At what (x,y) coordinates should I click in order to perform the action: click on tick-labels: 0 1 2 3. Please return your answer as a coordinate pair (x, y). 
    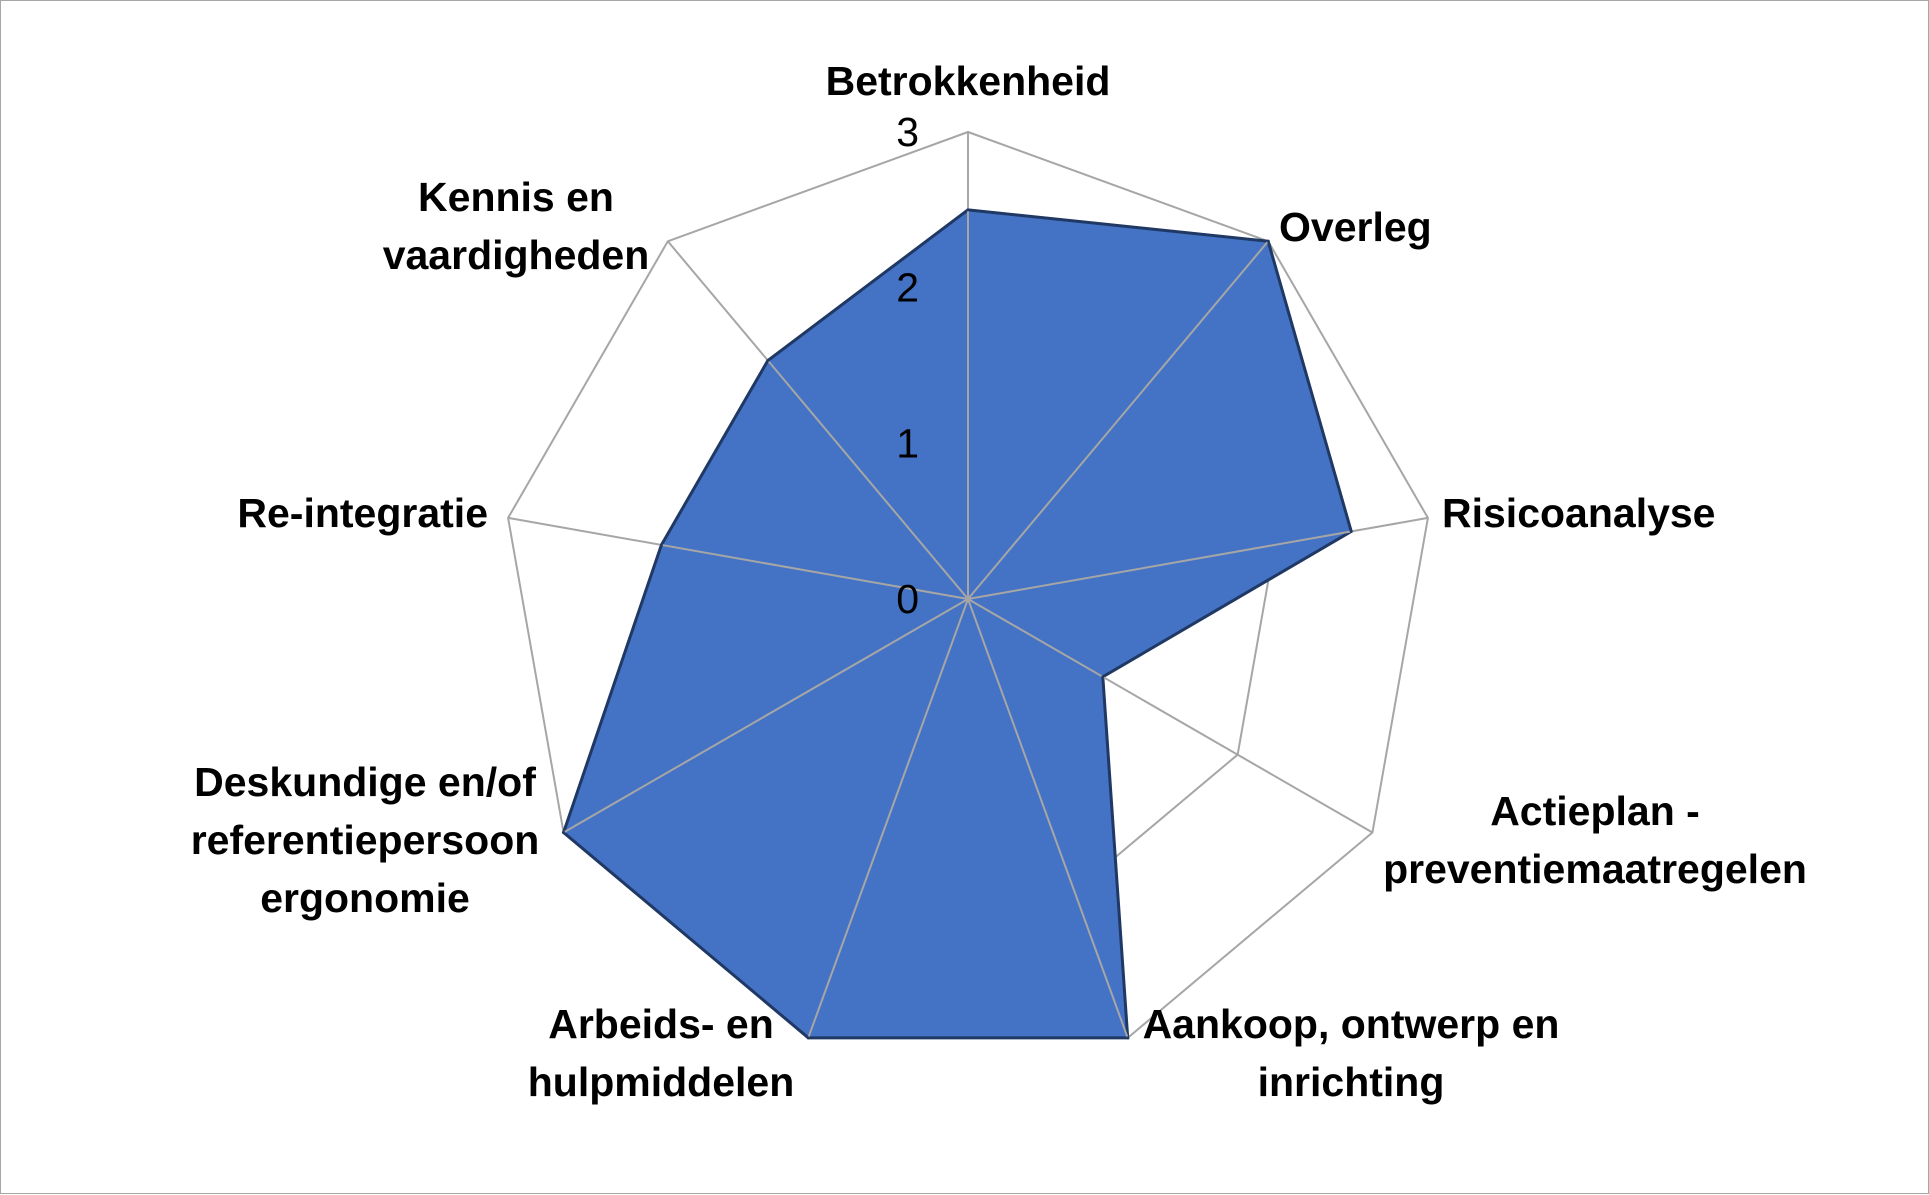
    Looking at the image, I should click on (907, 365).